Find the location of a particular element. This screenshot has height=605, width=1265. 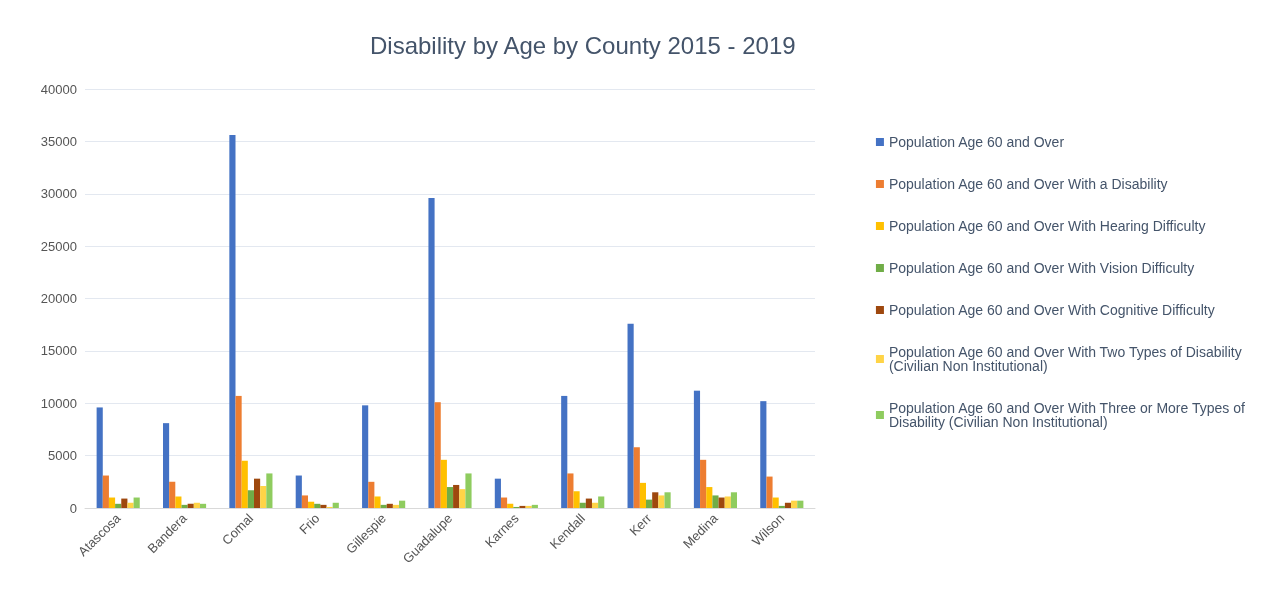

x-tick-label: Kerr is located at coordinates (640, 524).